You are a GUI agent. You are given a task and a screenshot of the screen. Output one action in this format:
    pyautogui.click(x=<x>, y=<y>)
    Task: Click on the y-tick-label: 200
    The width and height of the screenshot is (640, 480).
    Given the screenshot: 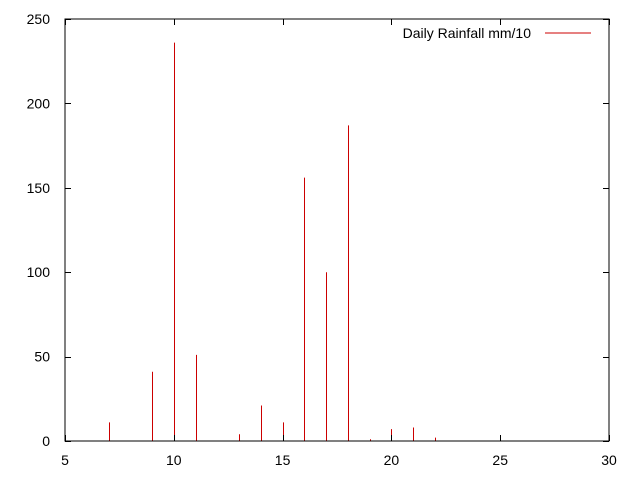 What is the action you would take?
    pyautogui.click(x=39, y=103)
    